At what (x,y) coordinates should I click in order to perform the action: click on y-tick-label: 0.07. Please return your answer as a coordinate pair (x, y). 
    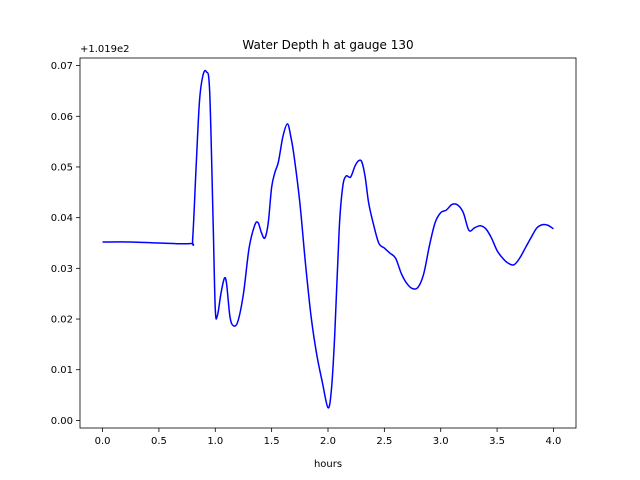
    Looking at the image, I should click on (62, 66).